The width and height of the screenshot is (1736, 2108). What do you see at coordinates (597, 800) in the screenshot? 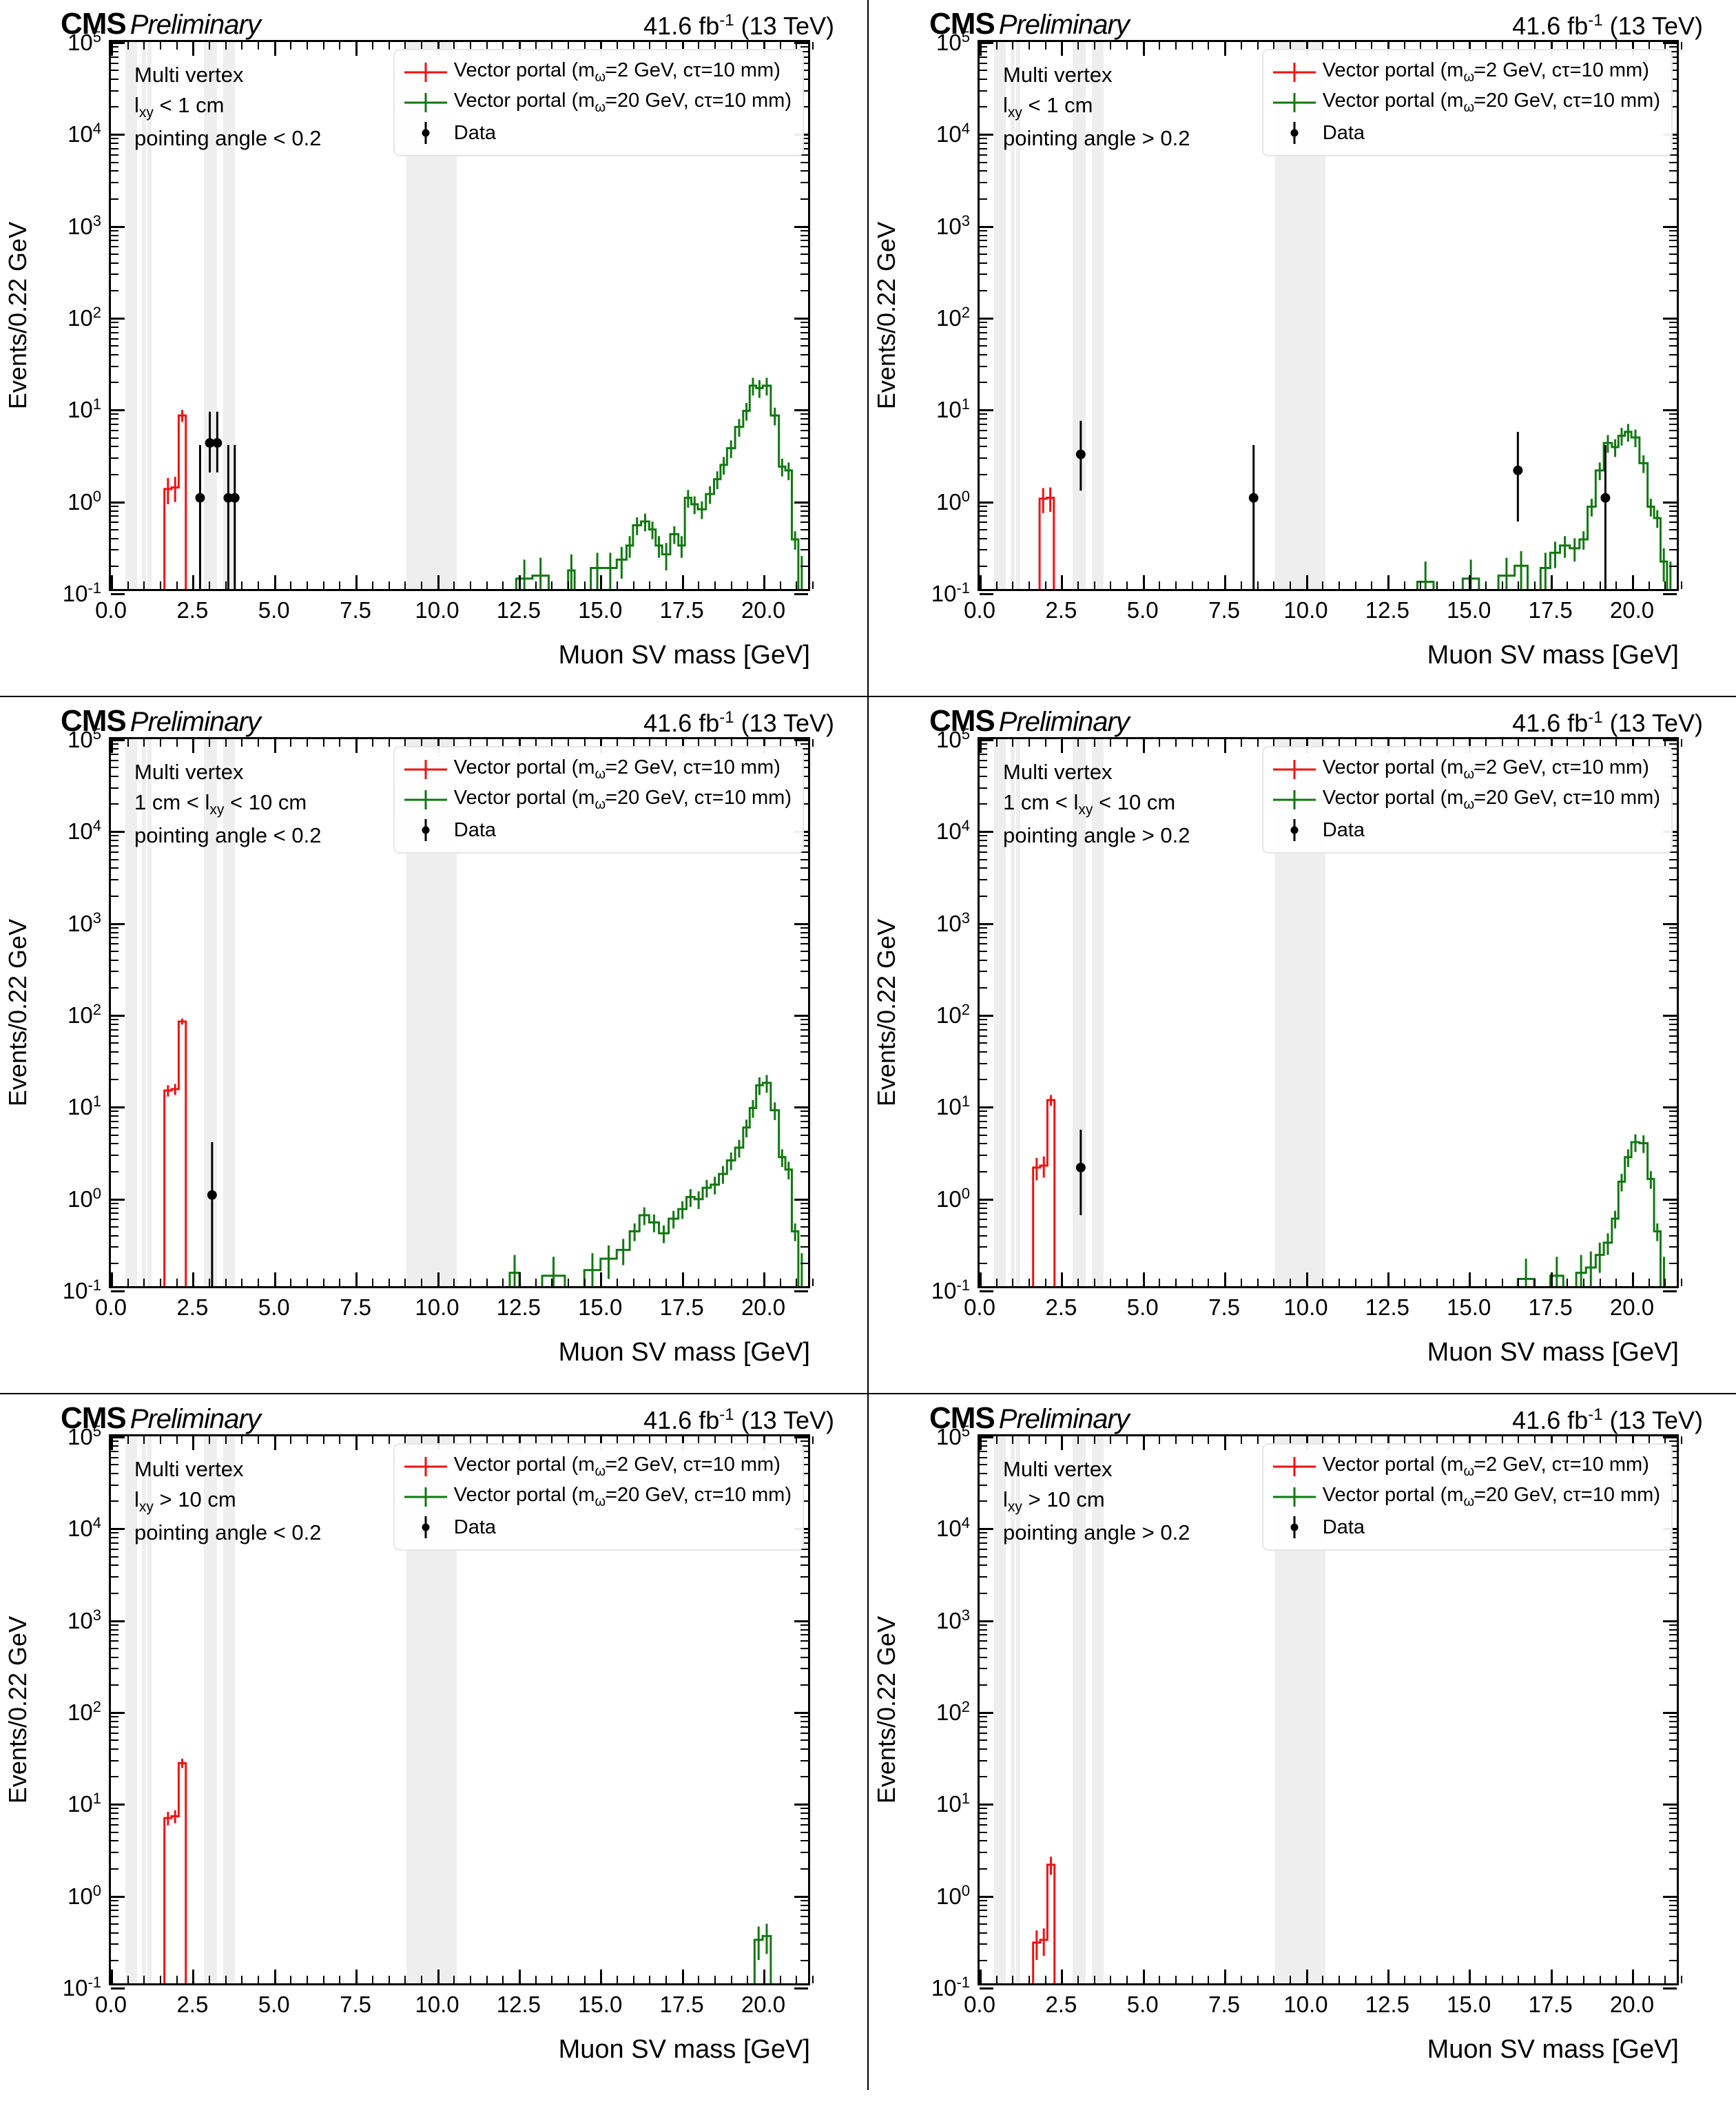
I see `legend-entry: Vector portal (mω̃=20 GeV, cτ=10 mm)` at bounding box center [597, 800].